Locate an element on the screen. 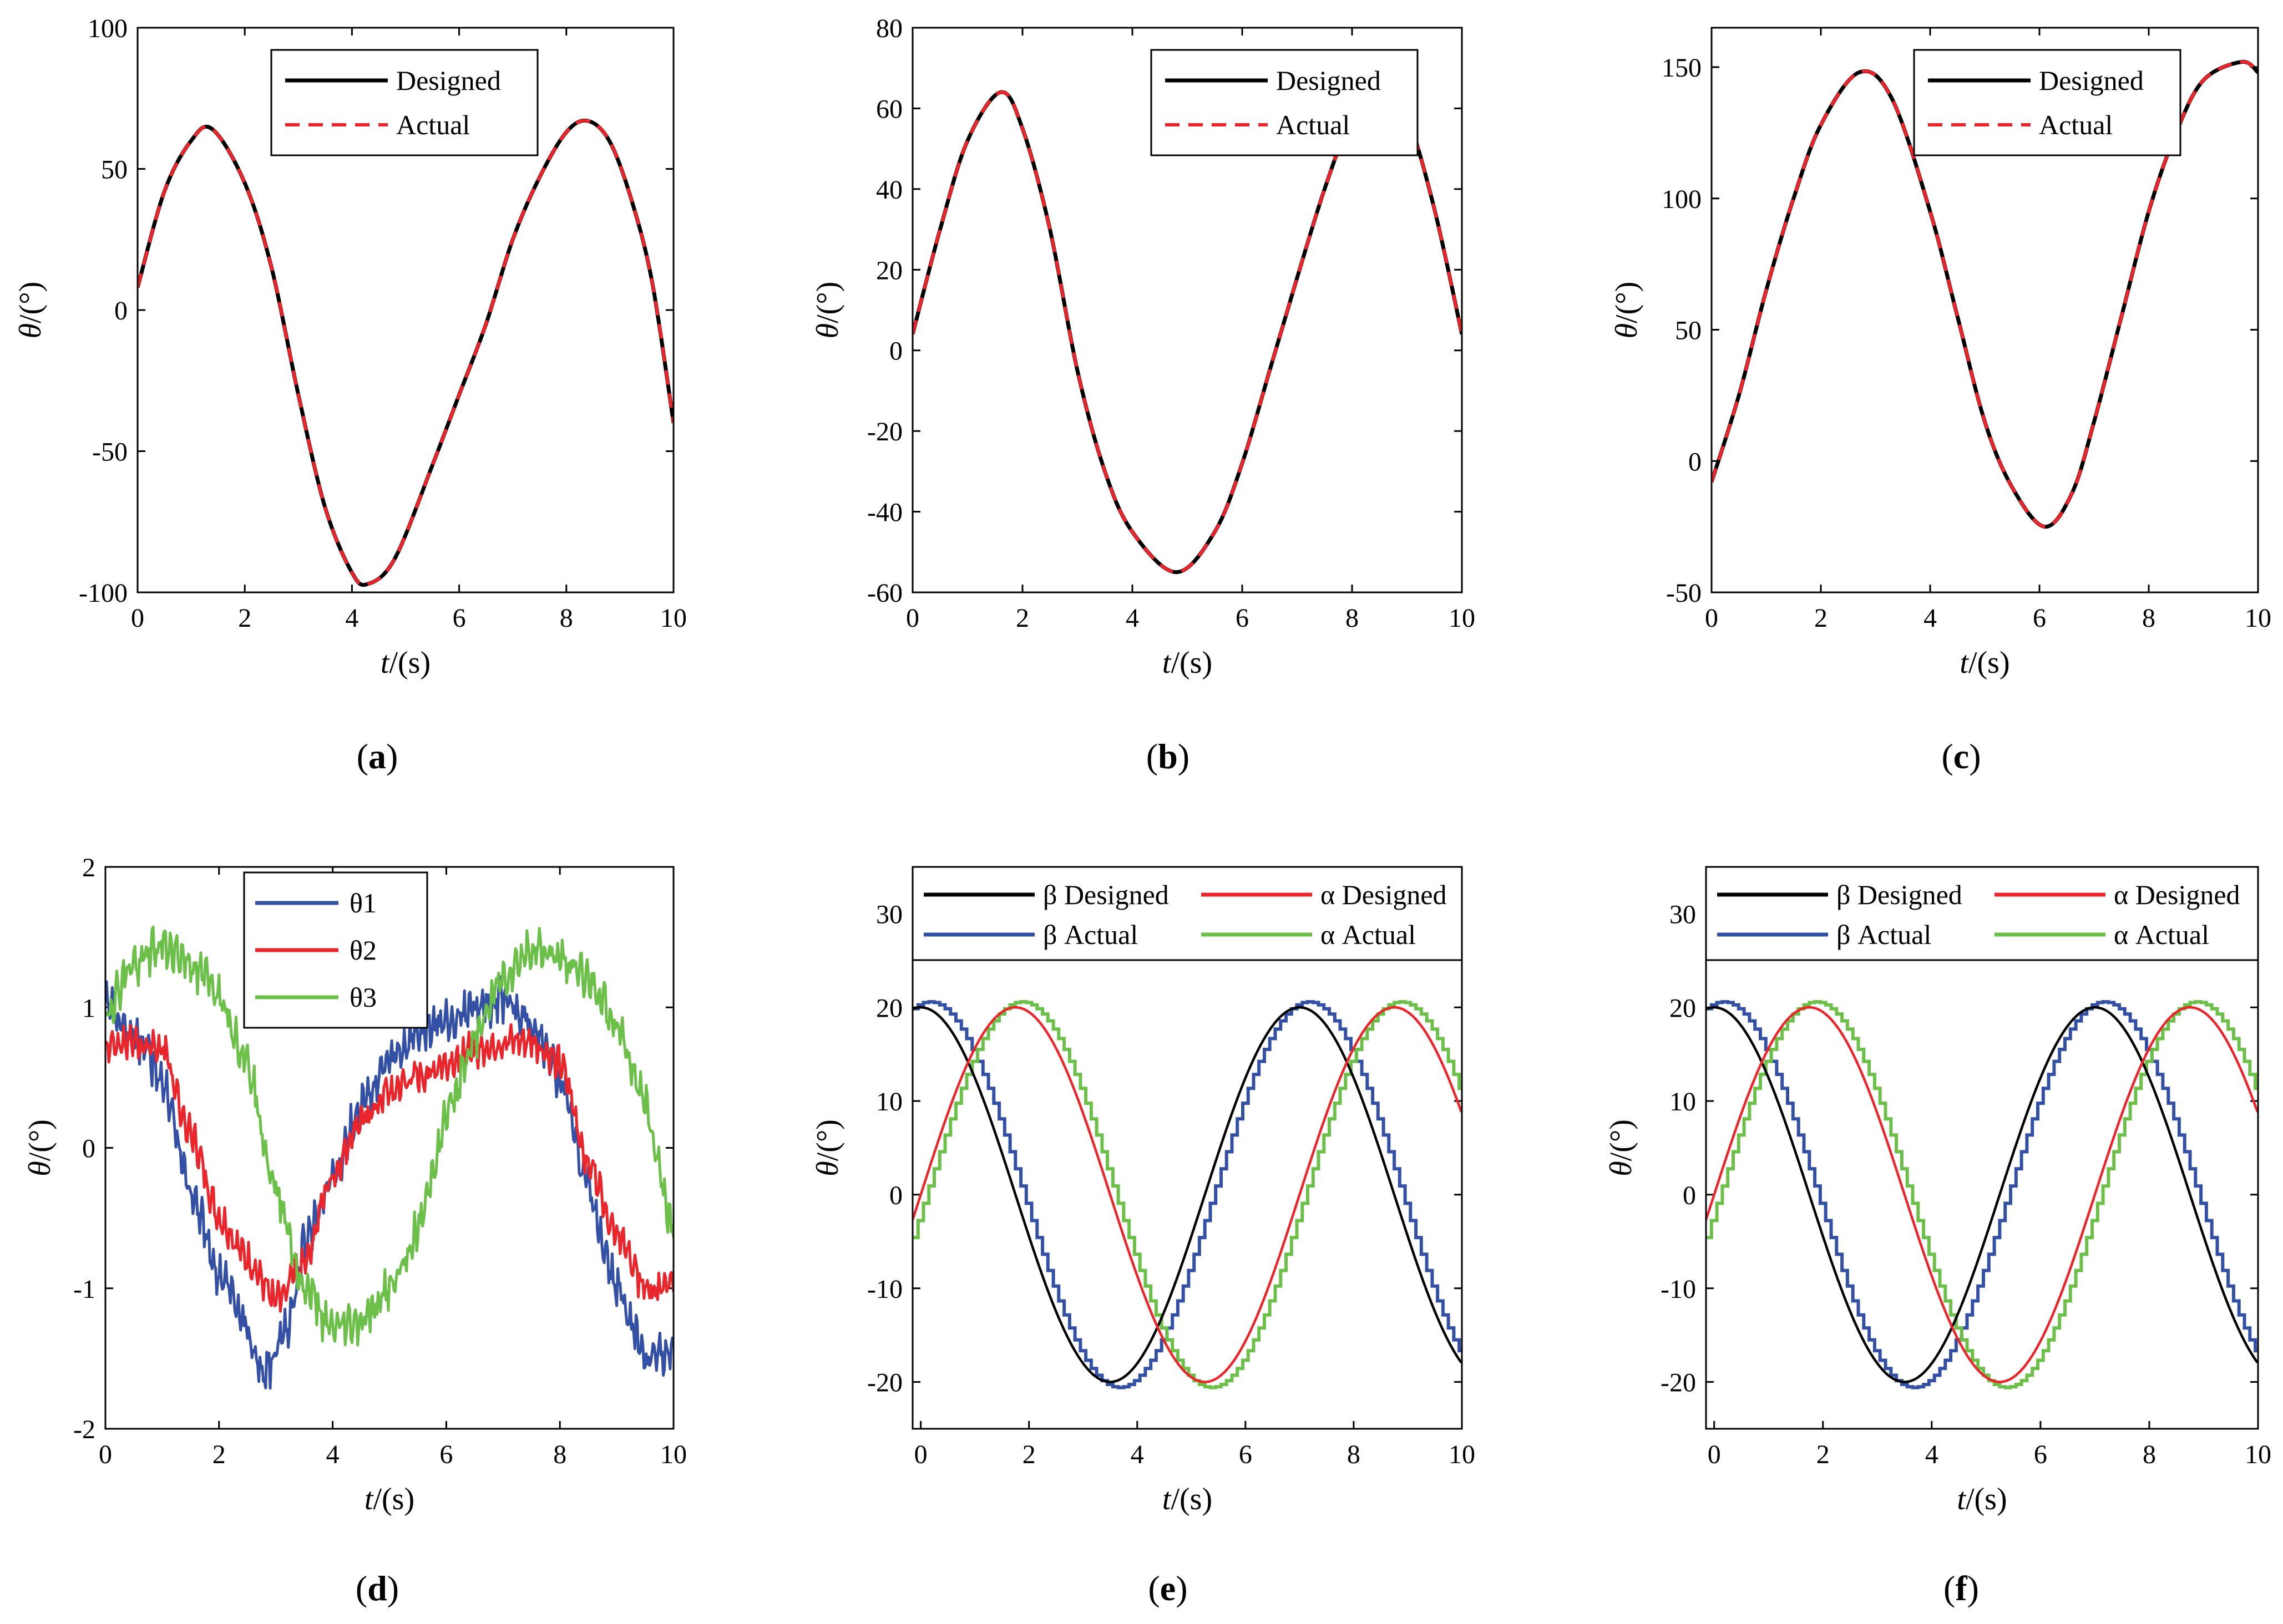 This screenshot has height=1624, width=2283. legend-label: θ3 is located at coordinates (363, 997).